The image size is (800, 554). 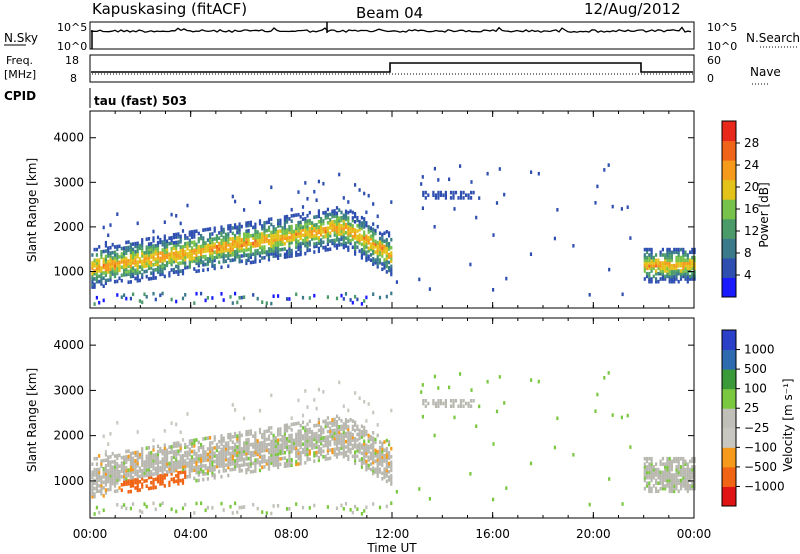 I want to click on x-tick-5: 20:00, so click(x=593, y=534).